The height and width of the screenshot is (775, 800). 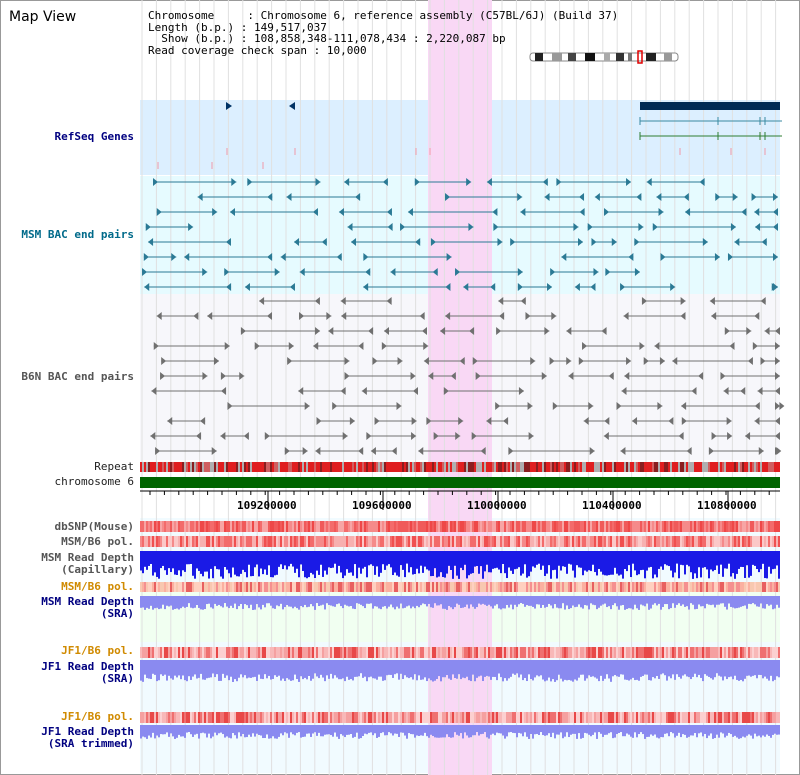 What do you see at coordinates (292, 106) in the screenshot?
I see `gene-arrow` at bounding box center [292, 106].